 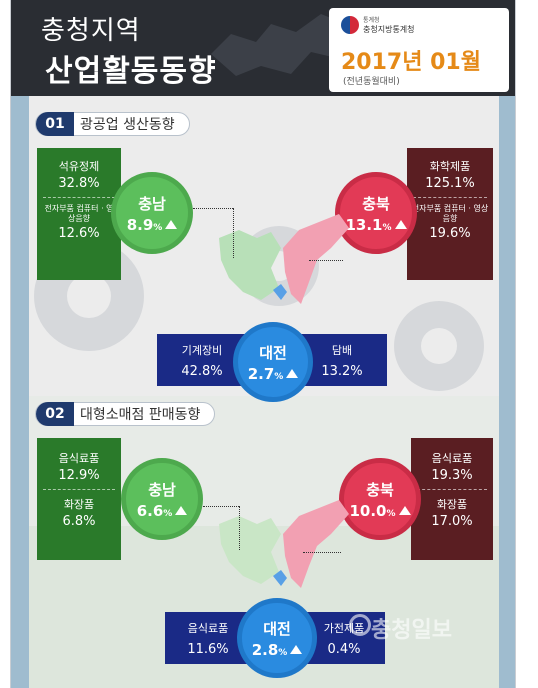 I want to click on agency-name: 충청지방통계청, so click(x=389, y=29).